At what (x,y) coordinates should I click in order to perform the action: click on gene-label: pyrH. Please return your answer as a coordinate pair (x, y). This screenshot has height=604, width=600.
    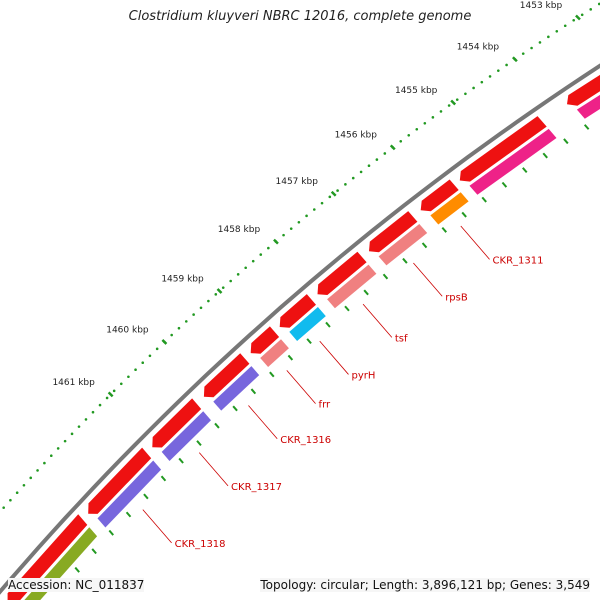
    Looking at the image, I should click on (363, 375).